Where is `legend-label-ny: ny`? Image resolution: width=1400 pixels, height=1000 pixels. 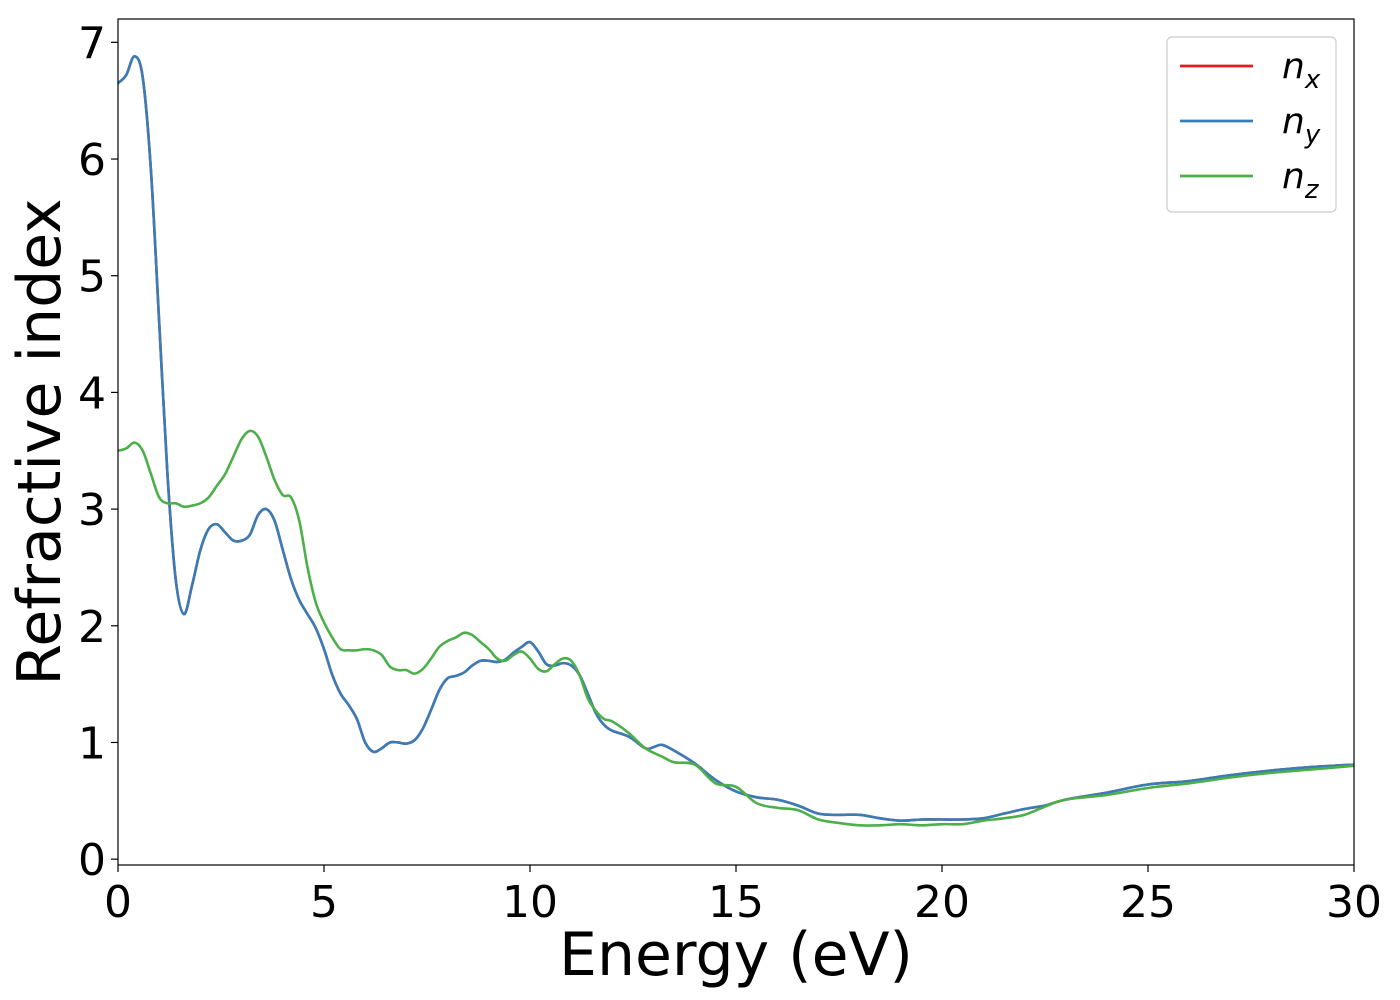
legend-label-ny: ny is located at coordinates (1301, 125).